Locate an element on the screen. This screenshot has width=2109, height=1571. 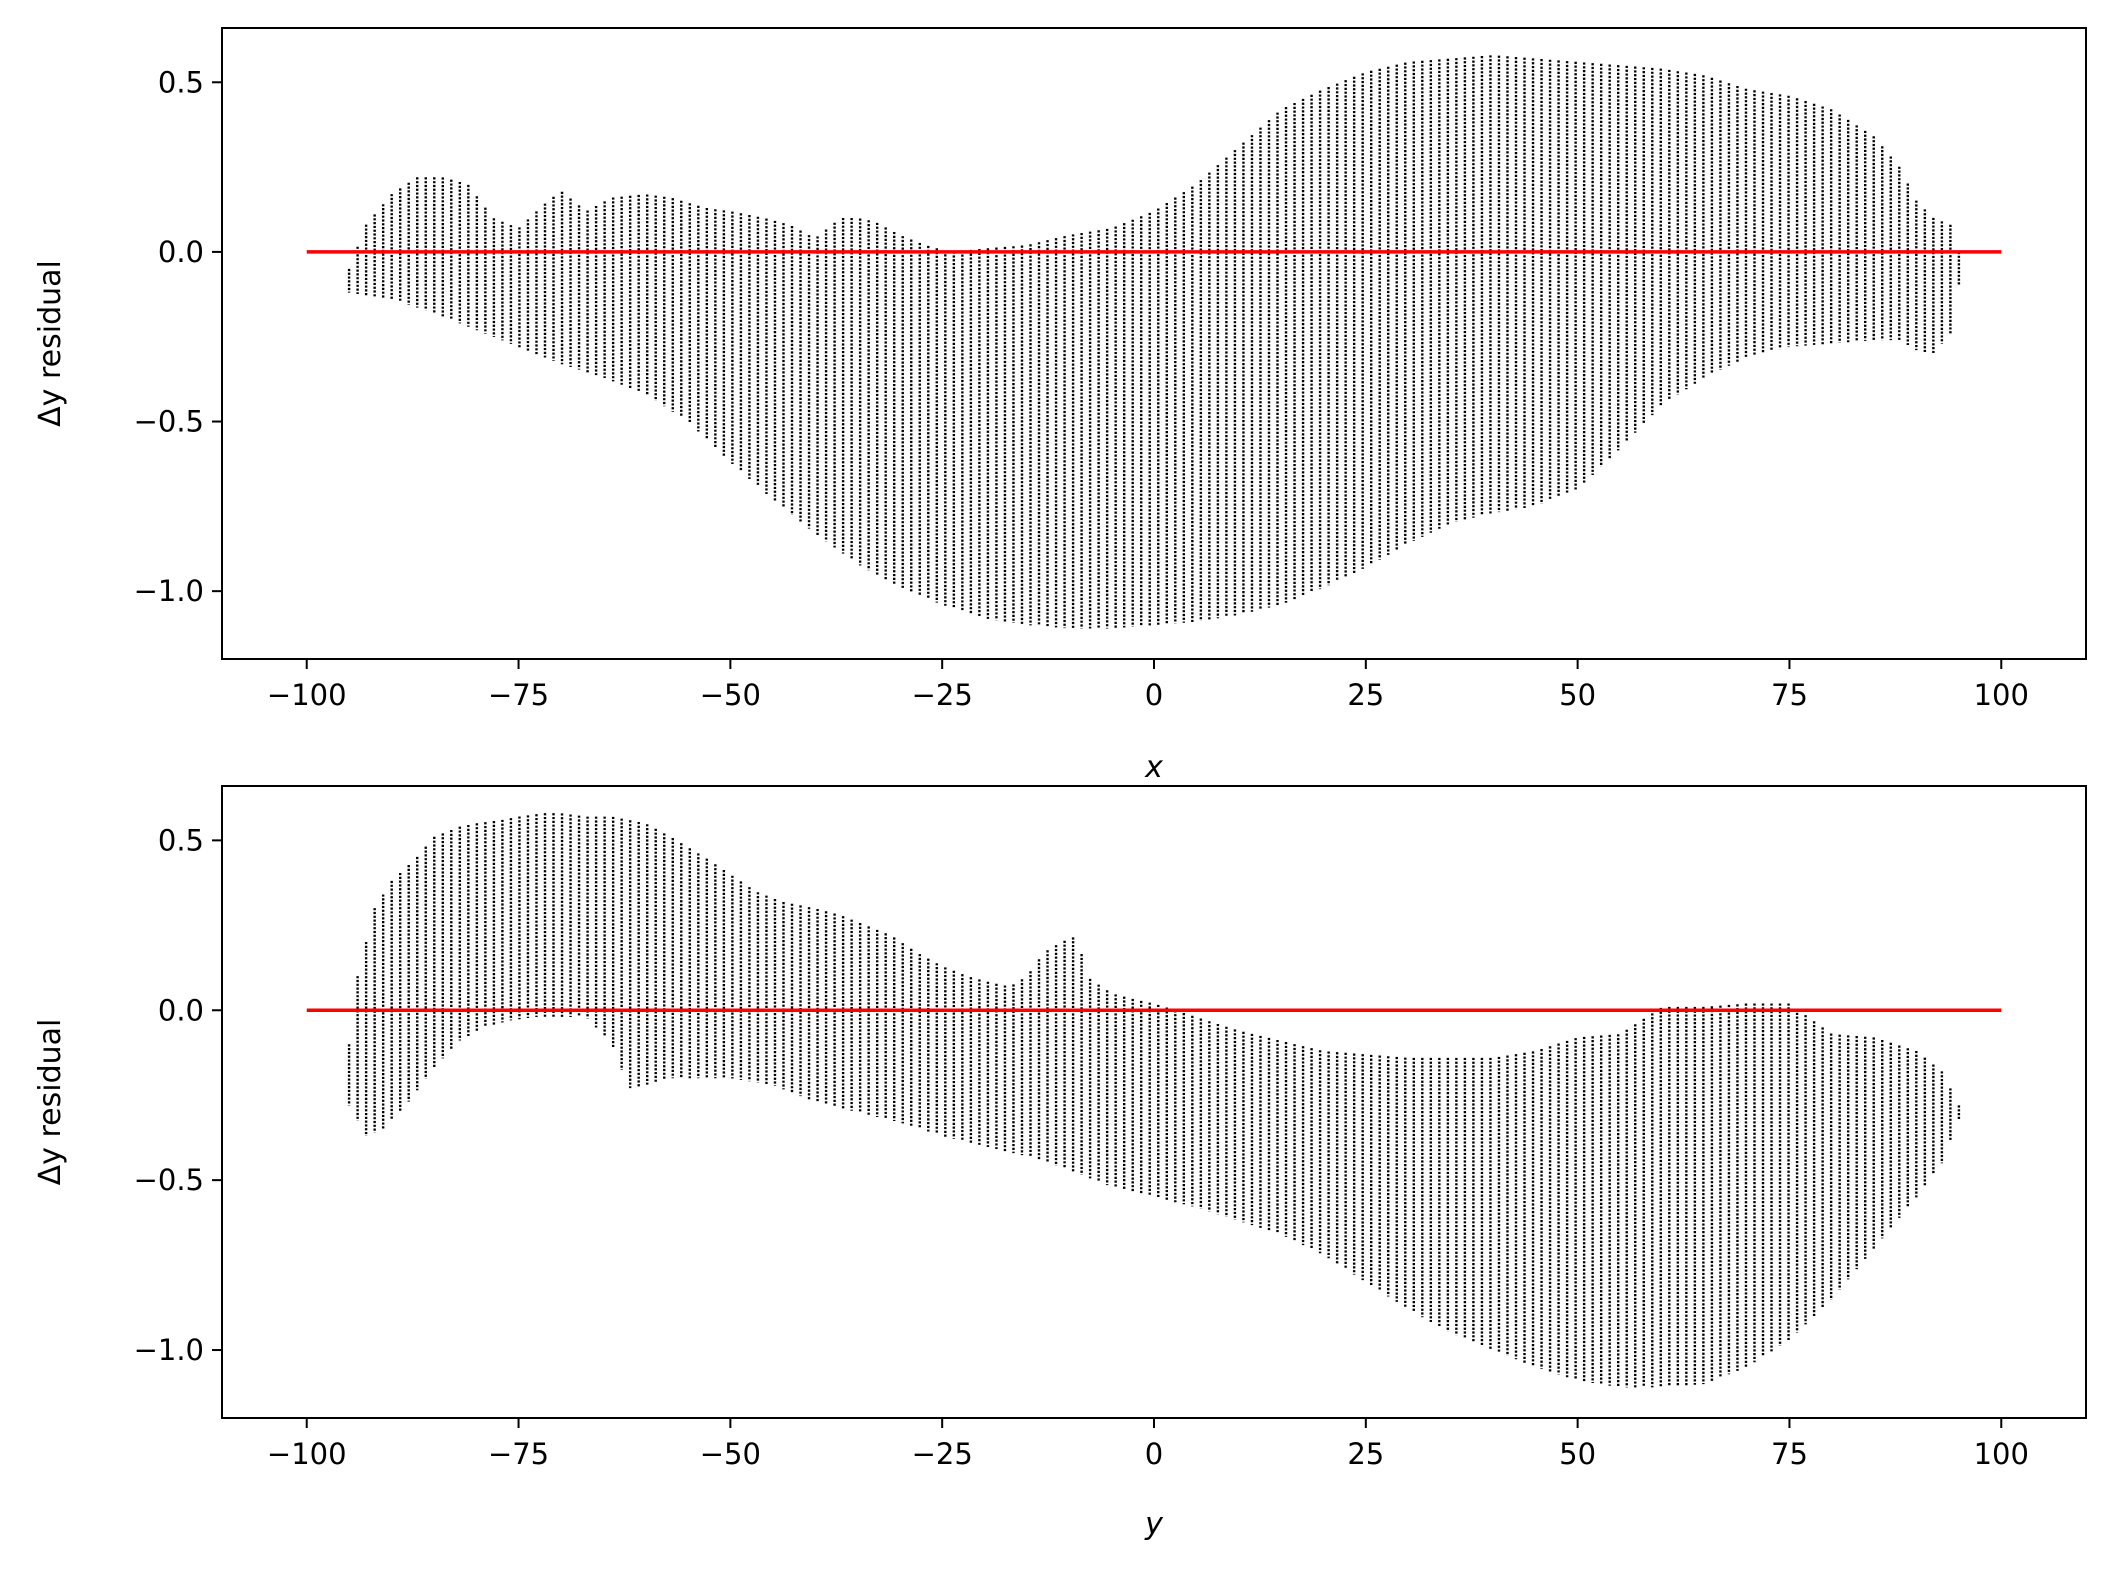
top-x-tick-label: −50 is located at coordinates (730, 695).